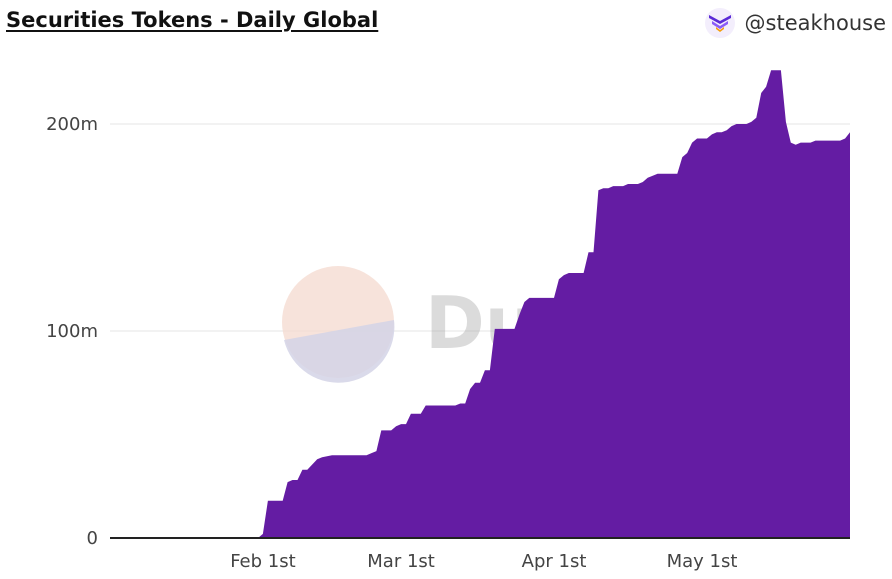 Image resolution: width=892 pixels, height=579 pixels. Describe the element at coordinates (401, 561) in the screenshot. I see `x-tick-label: Mar 1st` at that location.